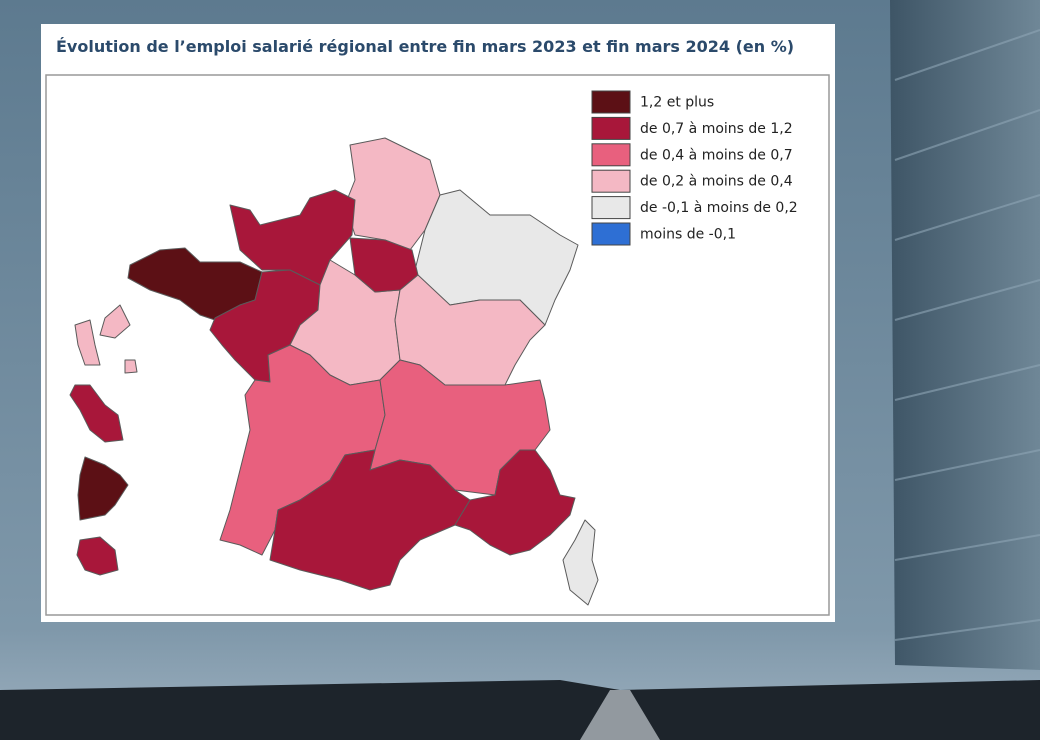 The image size is (1040, 740). What do you see at coordinates (716, 129) in the screenshot?
I see `legend-label: de 0,7 à moins de 1,2` at bounding box center [716, 129].